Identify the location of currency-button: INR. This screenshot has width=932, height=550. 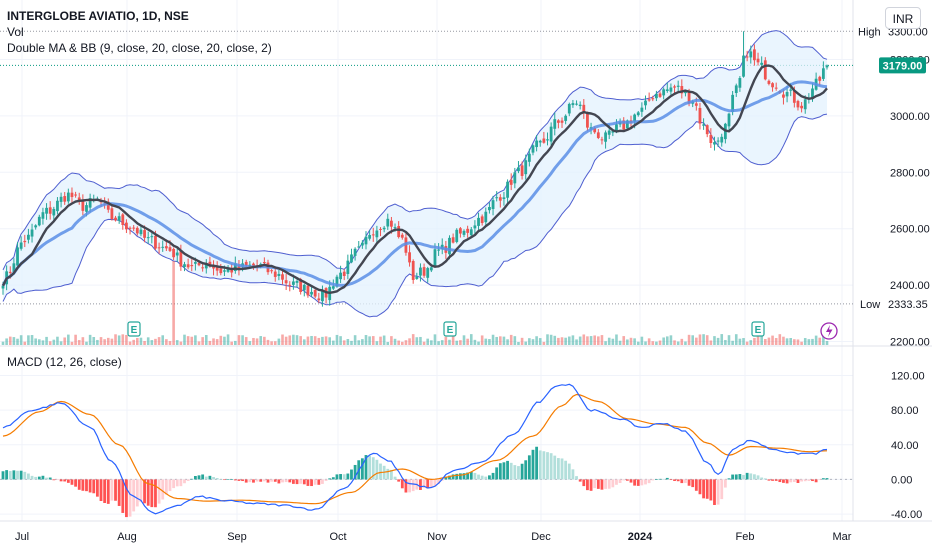
(903, 18).